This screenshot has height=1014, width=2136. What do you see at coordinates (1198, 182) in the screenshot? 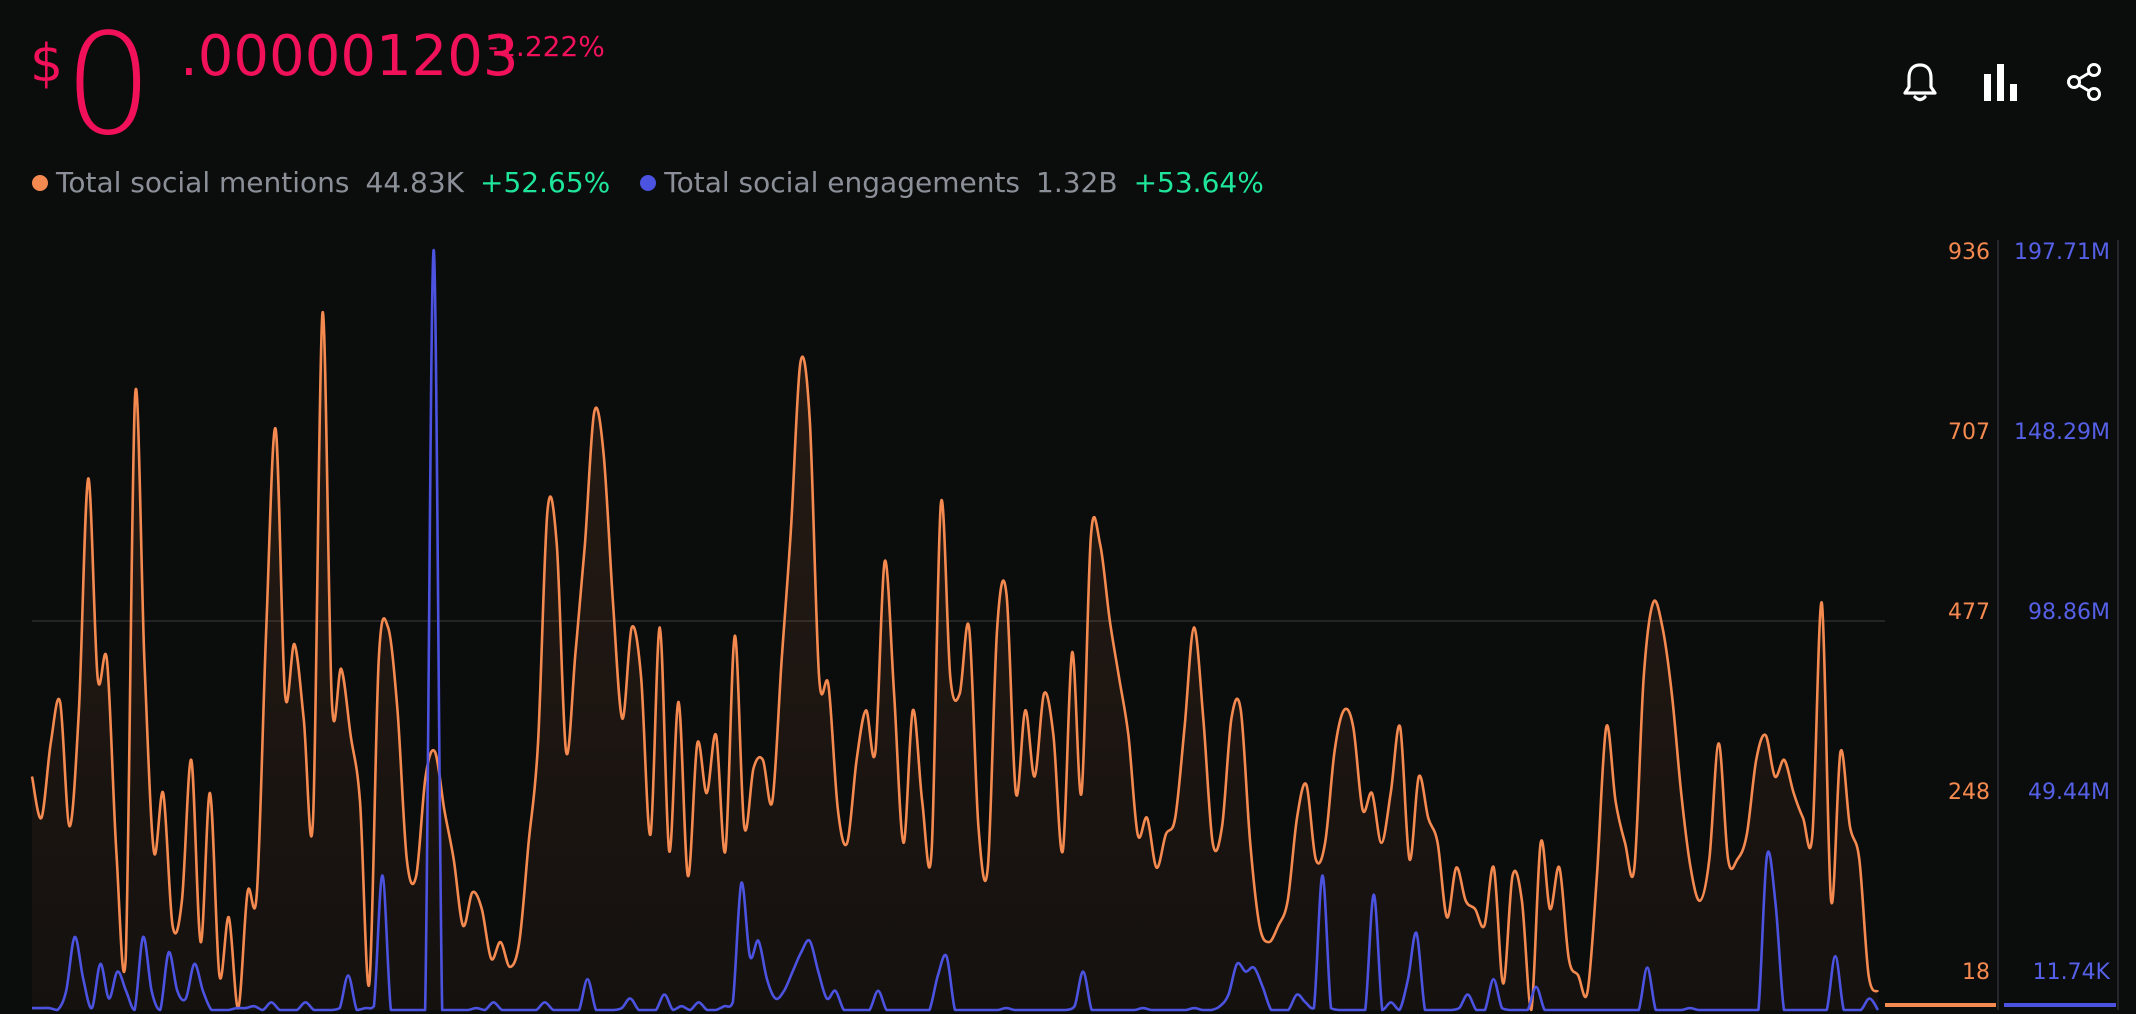
I see `legend-change: +53.64%` at bounding box center [1198, 182].